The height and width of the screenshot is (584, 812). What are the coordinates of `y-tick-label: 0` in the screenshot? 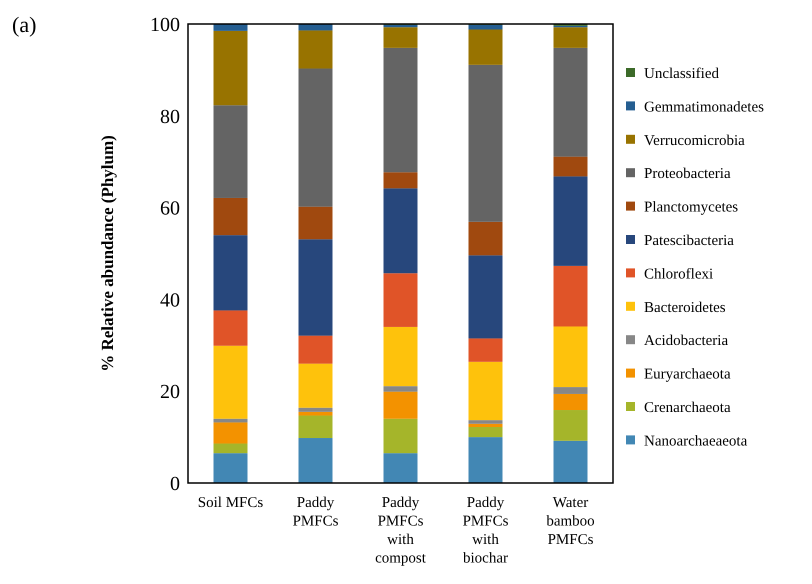 It's located at (175, 484).